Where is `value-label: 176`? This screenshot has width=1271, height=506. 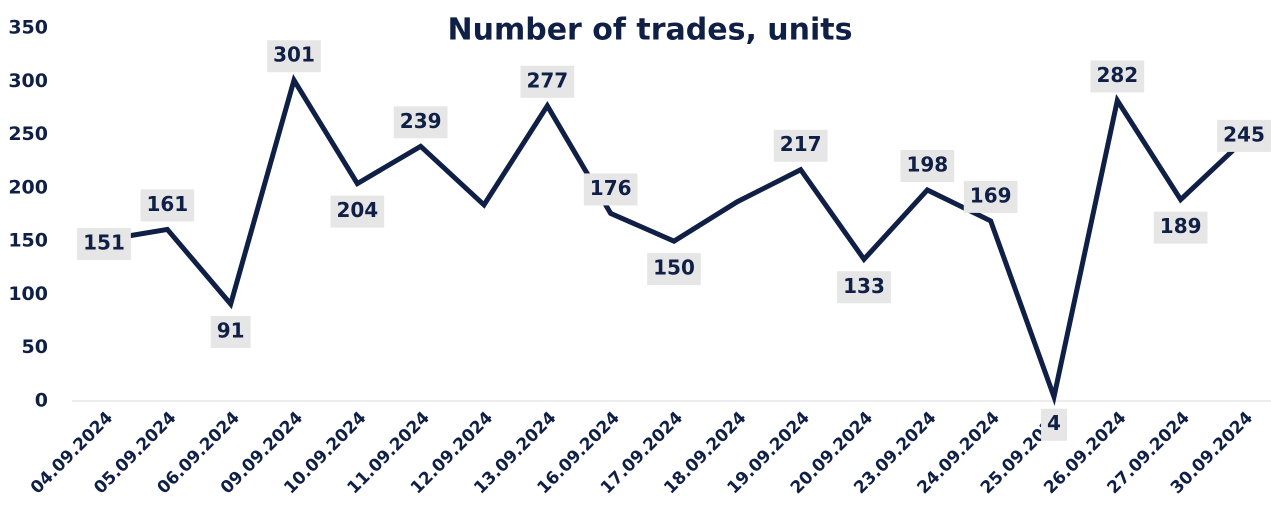 value-label: 176 is located at coordinates (611, 188).